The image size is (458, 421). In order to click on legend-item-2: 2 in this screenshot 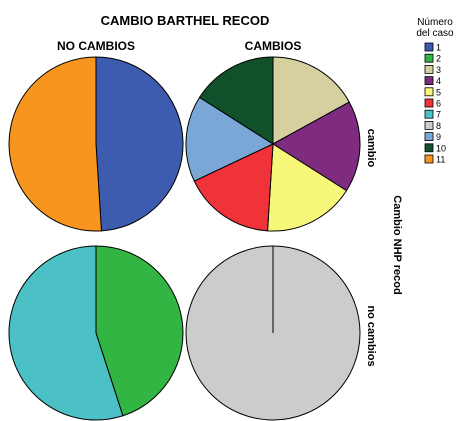, I will do `click(432, 58)`.